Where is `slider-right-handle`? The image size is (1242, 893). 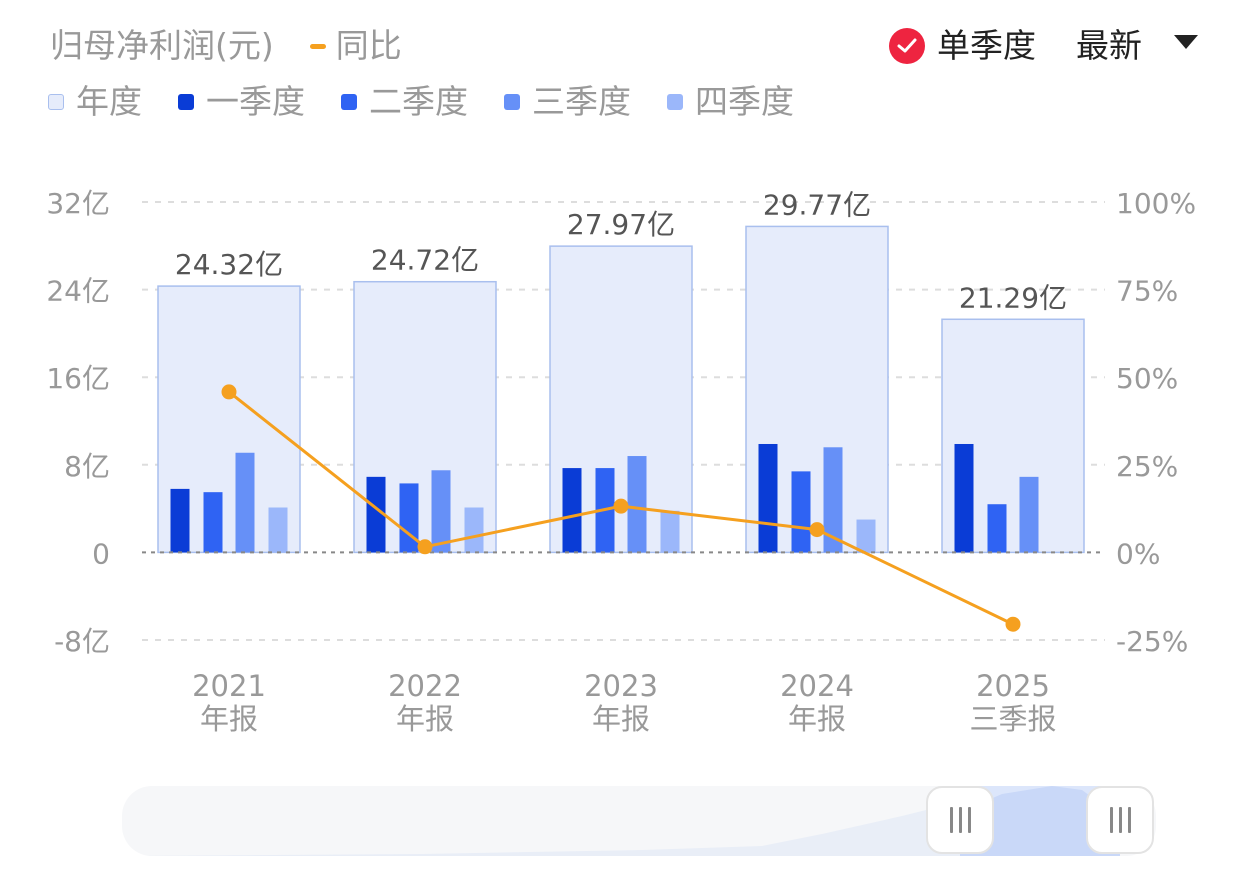
slider-right-handle is located at coordinates (1120, 820).